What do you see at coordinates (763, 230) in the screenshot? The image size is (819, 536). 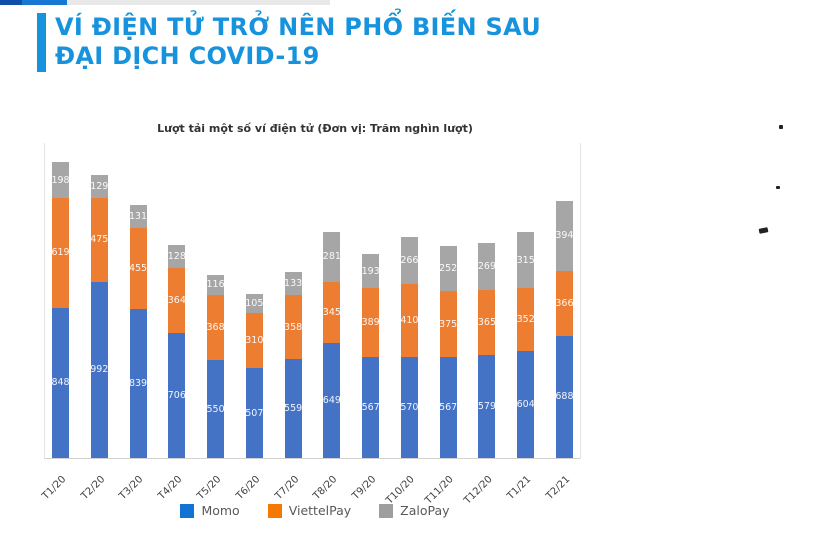 I see `artifact-dash` at bounding box center [763, 230].